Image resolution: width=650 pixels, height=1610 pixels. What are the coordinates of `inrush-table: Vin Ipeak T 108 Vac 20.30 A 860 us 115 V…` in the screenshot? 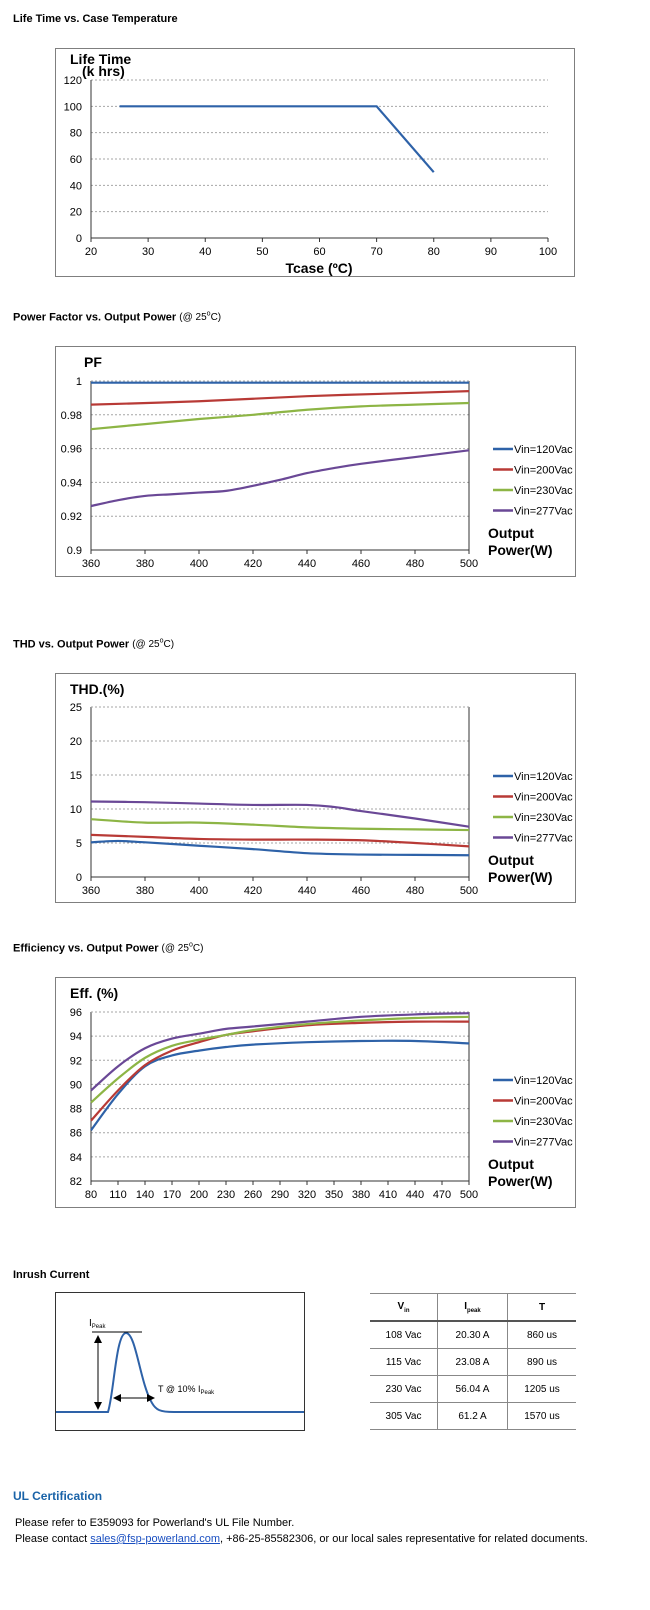 It's located at (473, 1361).